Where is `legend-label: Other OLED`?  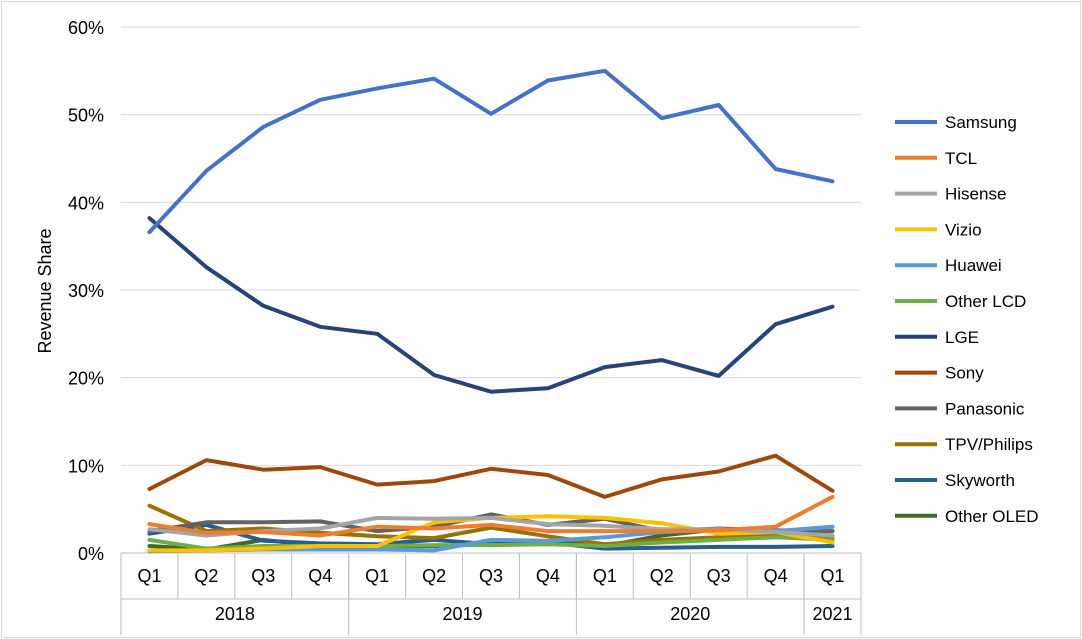 legend-label: Other OLED is located at coordinates (992, 516).